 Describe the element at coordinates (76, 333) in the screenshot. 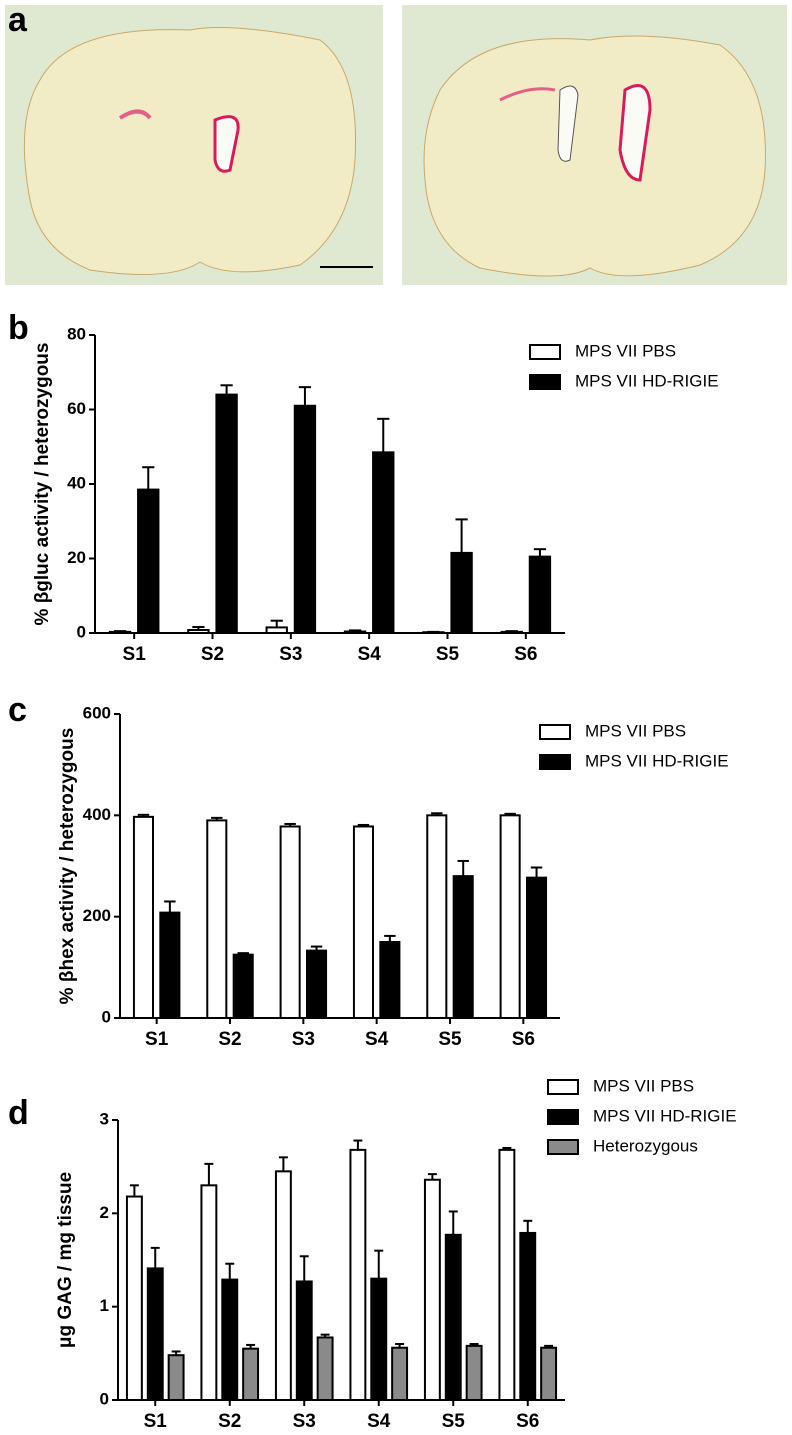

I see `y-tick-label: 80` at that location.